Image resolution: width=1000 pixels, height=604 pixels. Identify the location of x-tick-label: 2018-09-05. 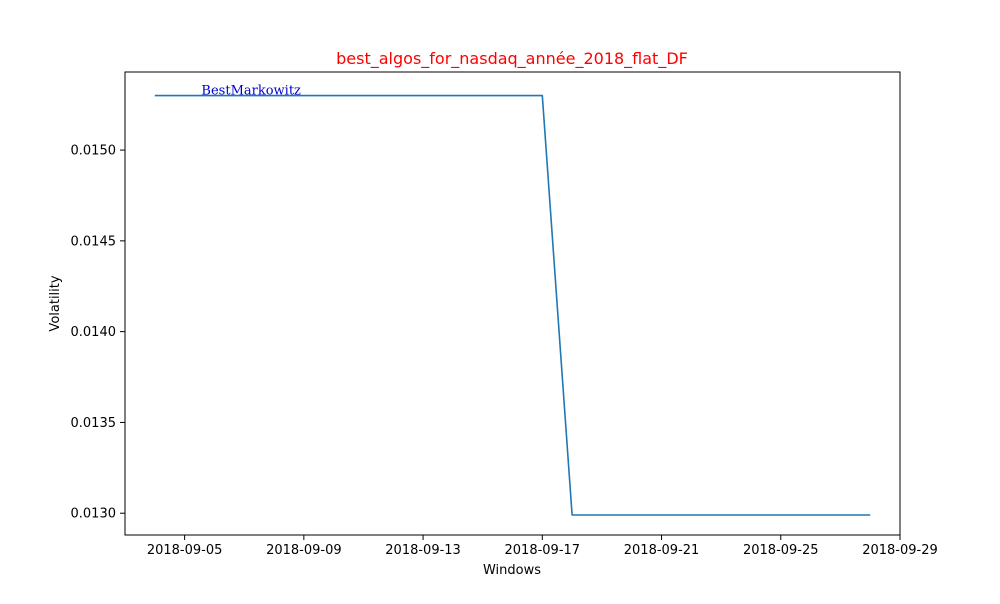
(185, 550).